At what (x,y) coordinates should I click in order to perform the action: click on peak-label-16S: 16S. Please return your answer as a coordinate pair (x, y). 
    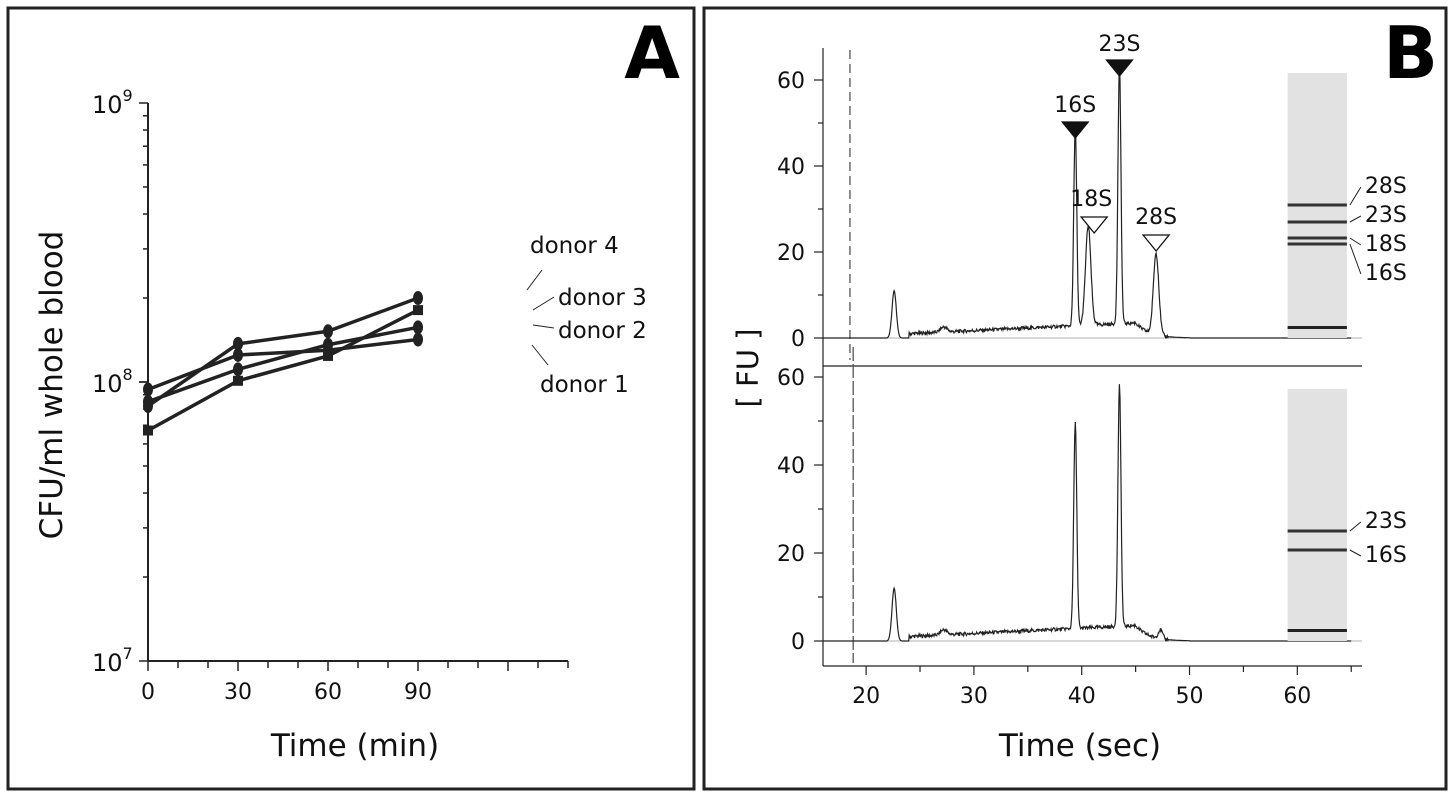
    Looking at the image, I should click on (1075, 105).